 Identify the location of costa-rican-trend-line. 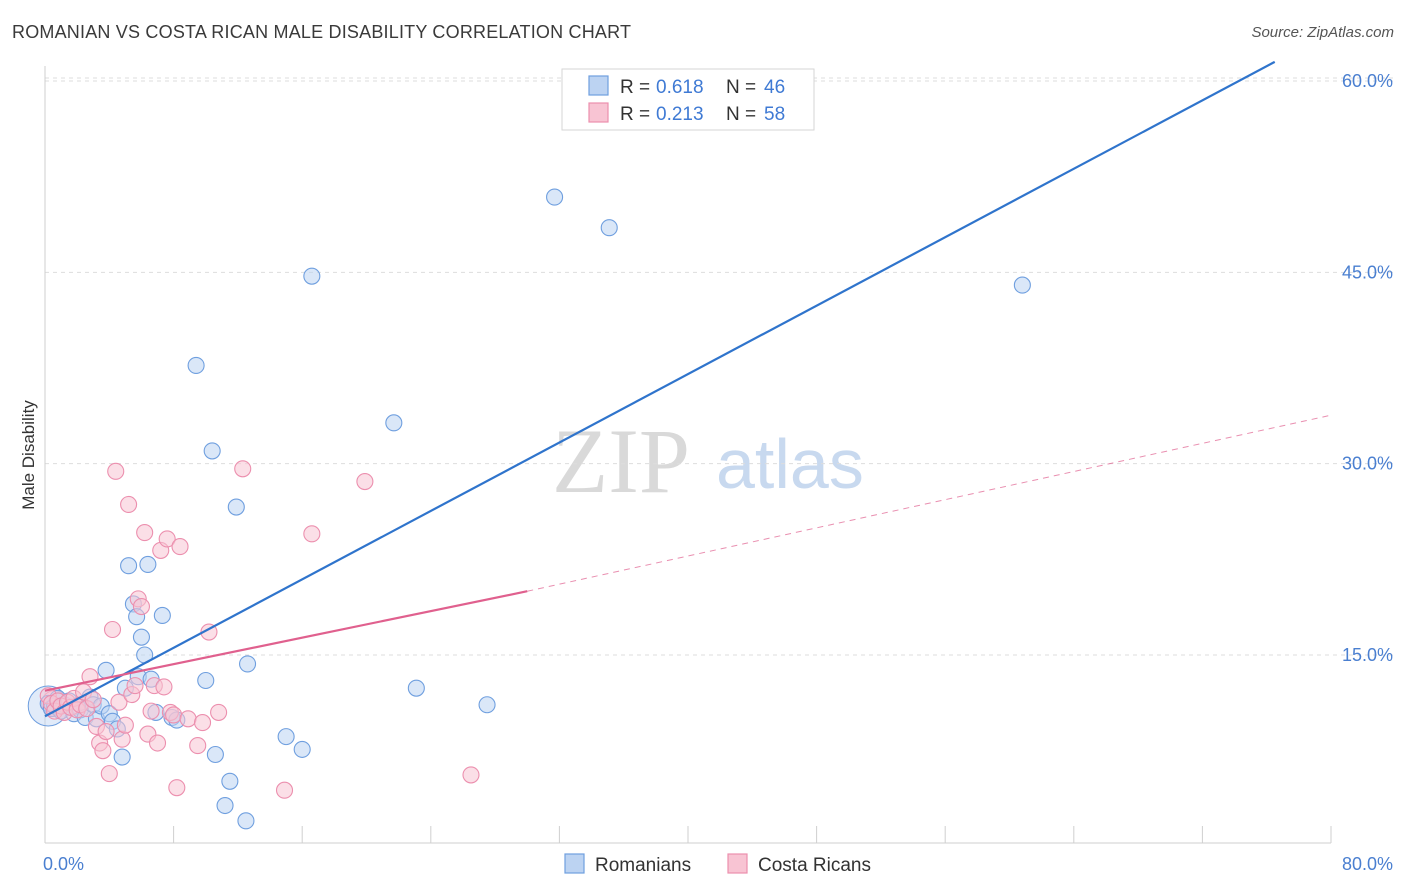
(286, 641).